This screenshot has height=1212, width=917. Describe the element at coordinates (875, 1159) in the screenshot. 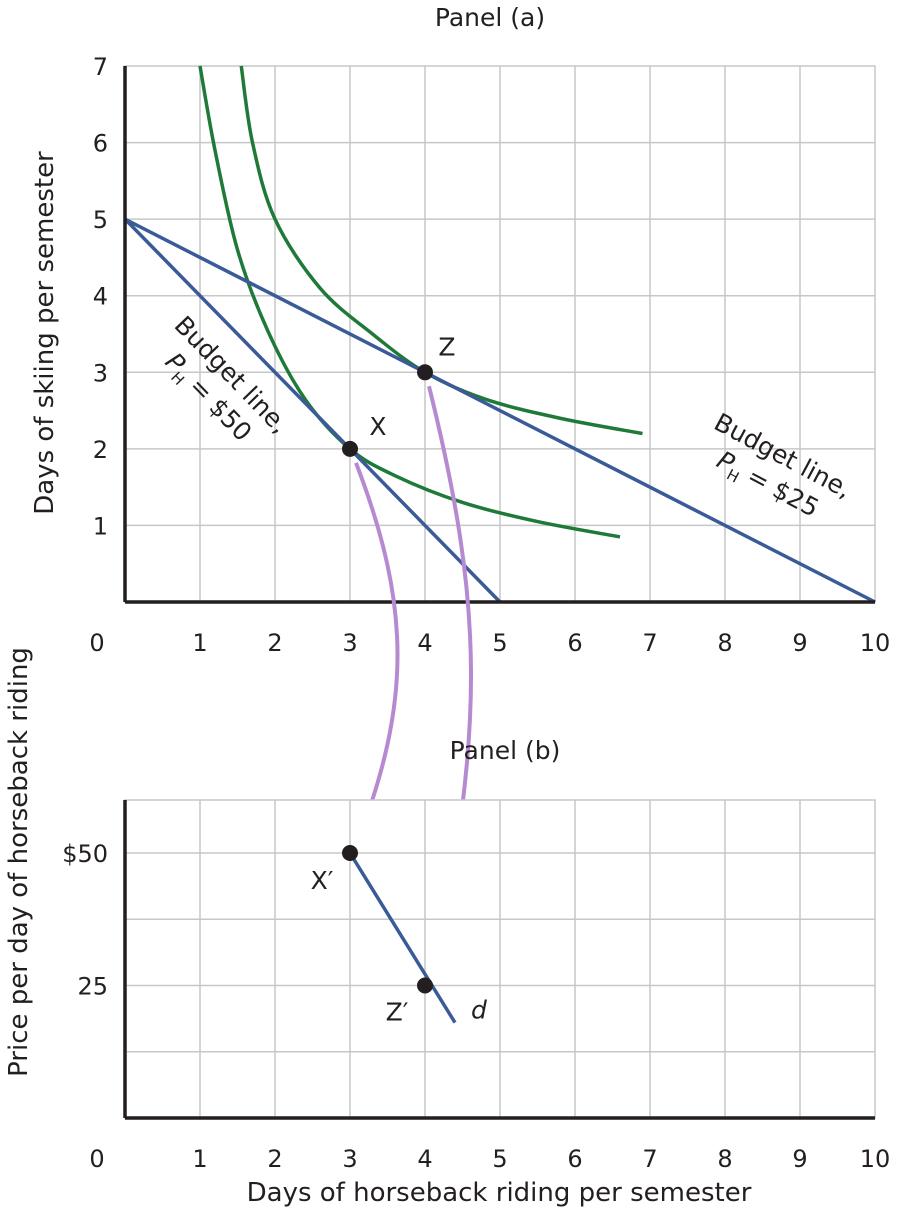

I see `panel-b-x-tick-label: 10` at that location.